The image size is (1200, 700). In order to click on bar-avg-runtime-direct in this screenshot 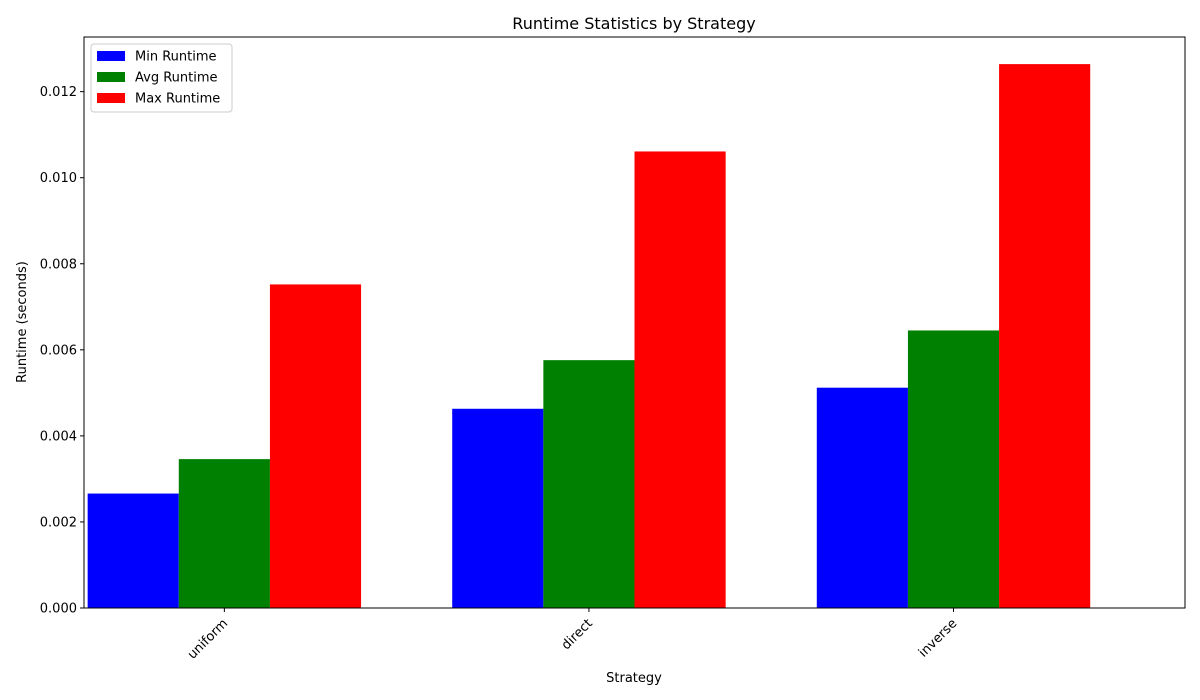, I will do `click(589, 484)`.